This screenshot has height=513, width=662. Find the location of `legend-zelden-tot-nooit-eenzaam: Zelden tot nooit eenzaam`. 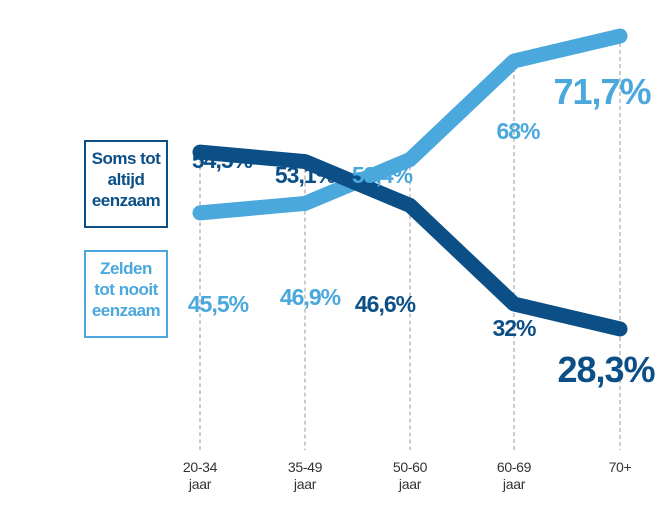

legend-zelden-tot-nooit-eenzaam: Zelden tot nooit eenzaam is located at coordinates (126, 294).